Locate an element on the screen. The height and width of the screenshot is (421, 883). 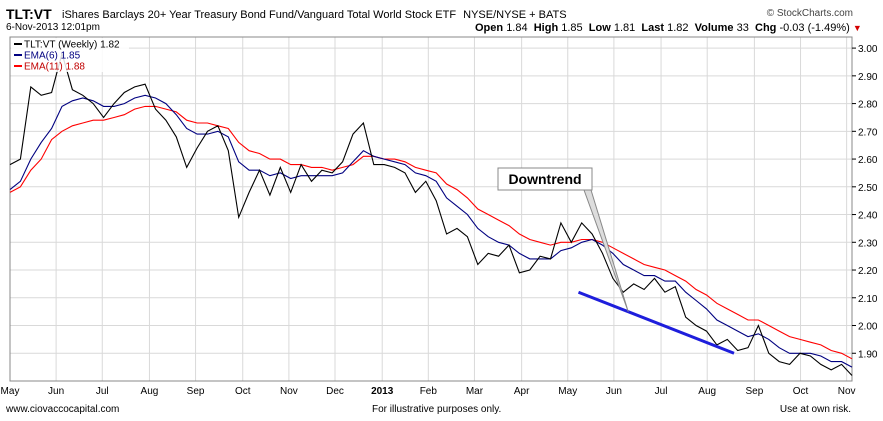
y-tick-label: 2.50 is located at coordinates (868, 188).